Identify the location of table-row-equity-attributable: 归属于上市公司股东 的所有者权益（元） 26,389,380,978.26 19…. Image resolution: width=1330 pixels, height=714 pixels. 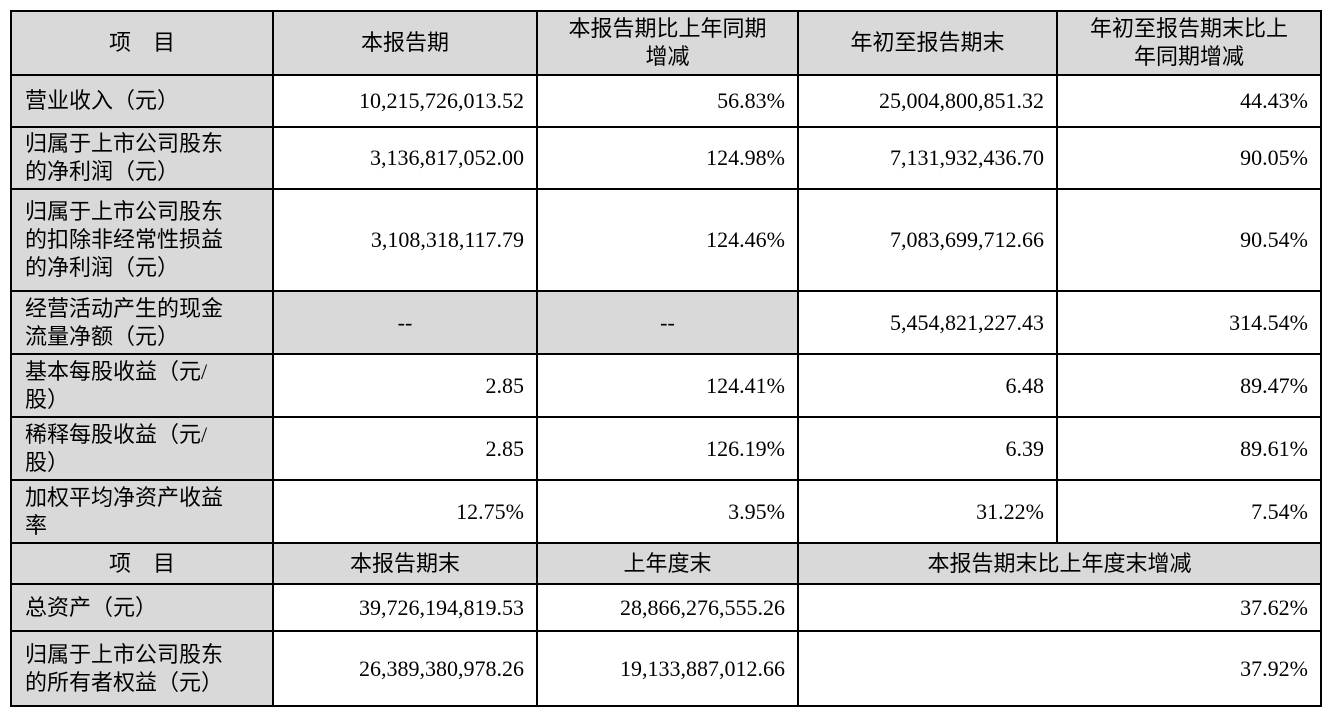
(666, 669).